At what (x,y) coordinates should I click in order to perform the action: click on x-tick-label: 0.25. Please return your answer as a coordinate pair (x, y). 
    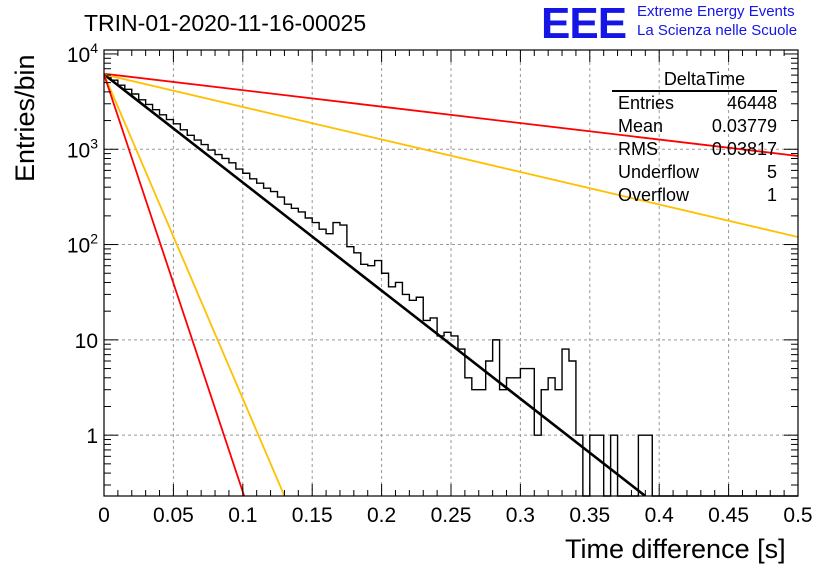
    Looking at the image, I should click on (451, 515).